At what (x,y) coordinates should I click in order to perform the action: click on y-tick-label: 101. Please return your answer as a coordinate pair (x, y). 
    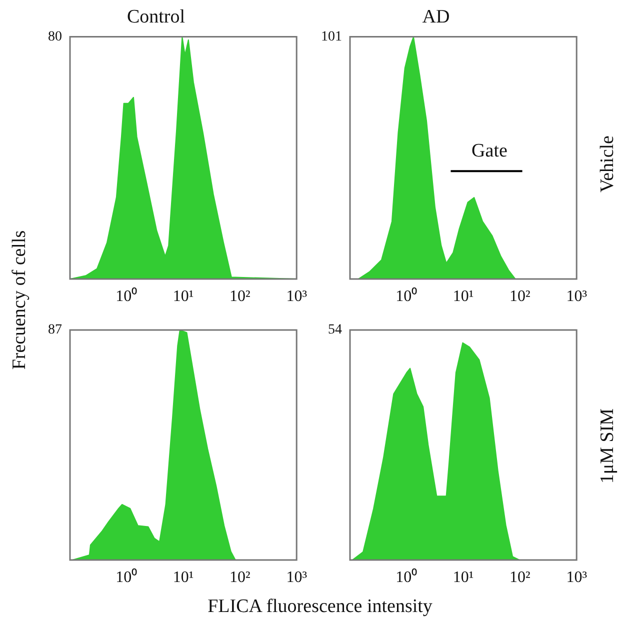
    Looking at the image, I should click on (331, 36).